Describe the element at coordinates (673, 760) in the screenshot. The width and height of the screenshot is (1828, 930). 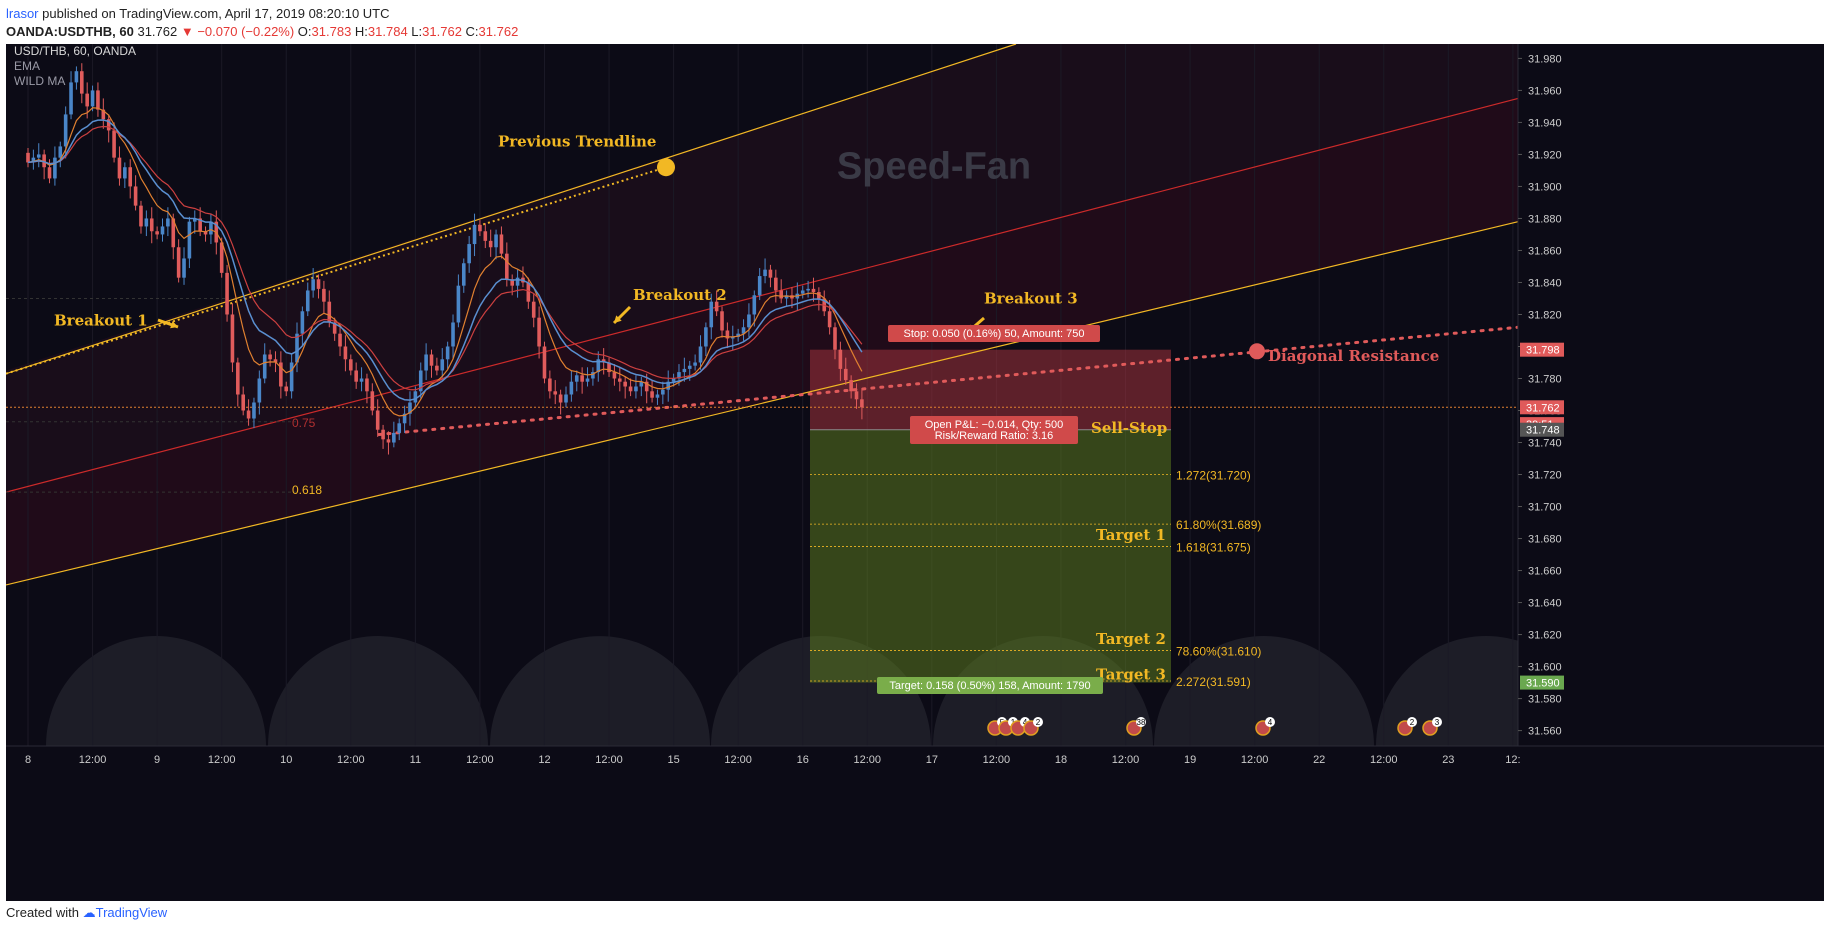
I see `time-tick-label: 15` at that location.